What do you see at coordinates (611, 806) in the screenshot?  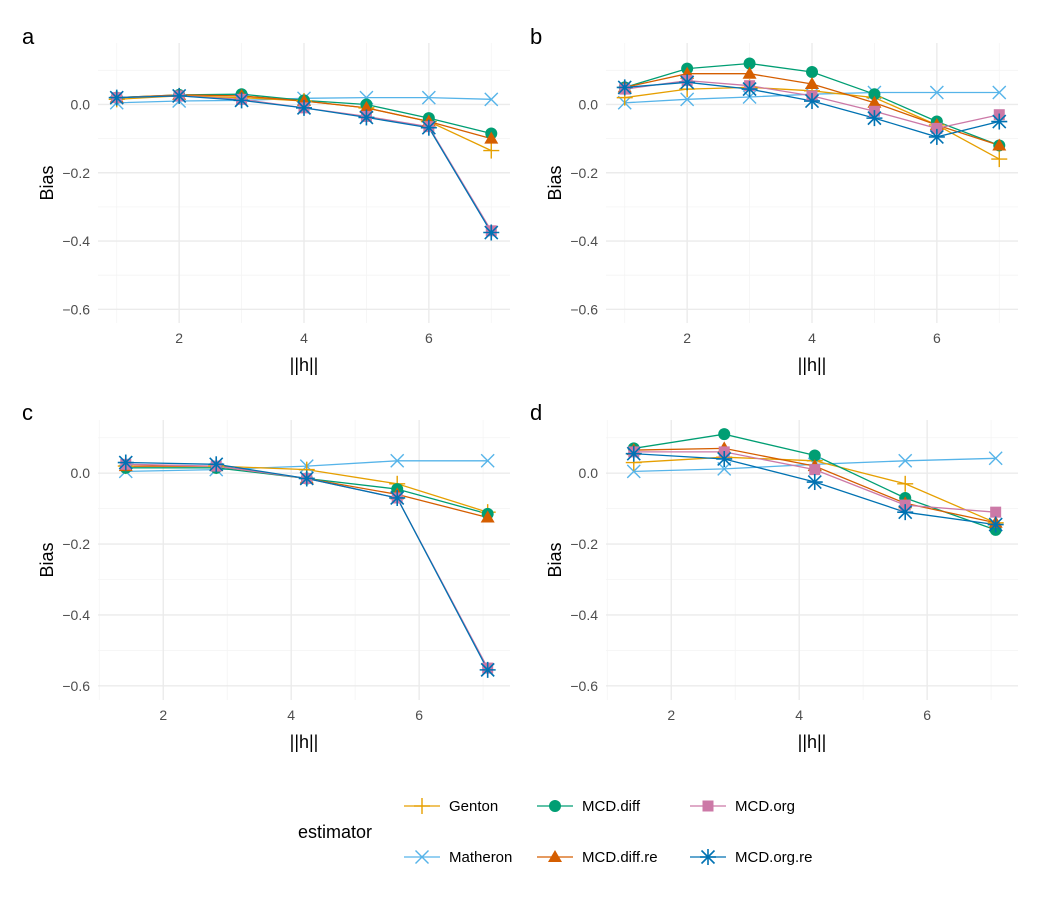 I see `legend-label: MCD.diff` at bounding box center [611, 806].